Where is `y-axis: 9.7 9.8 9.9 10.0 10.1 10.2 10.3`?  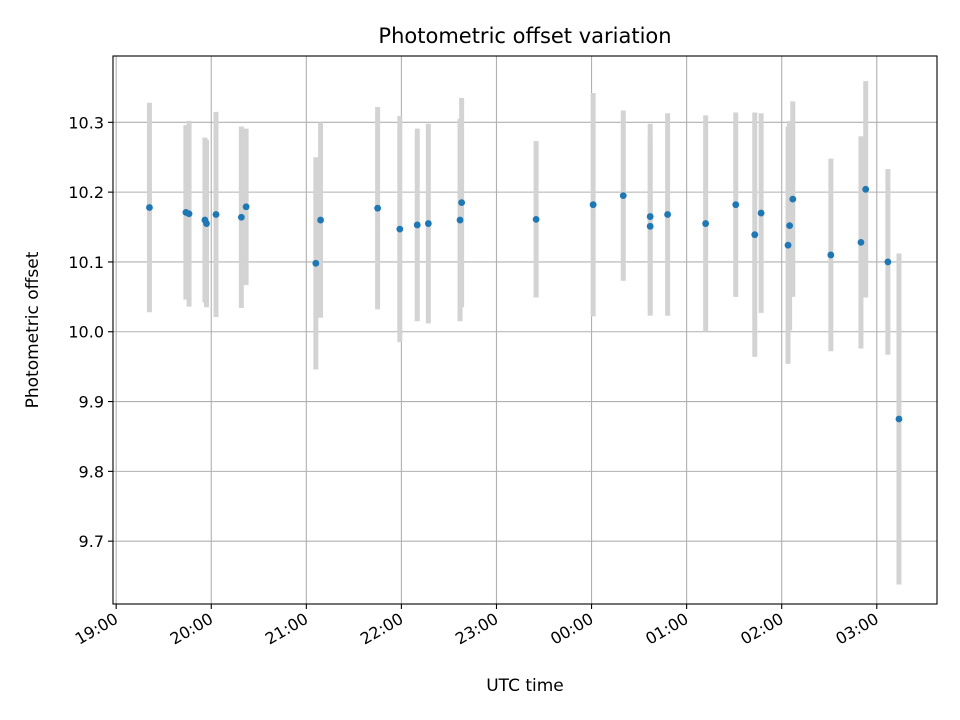 y-axis: 9.7 9.8 9.9 10.0 10.1 10.2 10.3 is located at coordinates (90, 332).